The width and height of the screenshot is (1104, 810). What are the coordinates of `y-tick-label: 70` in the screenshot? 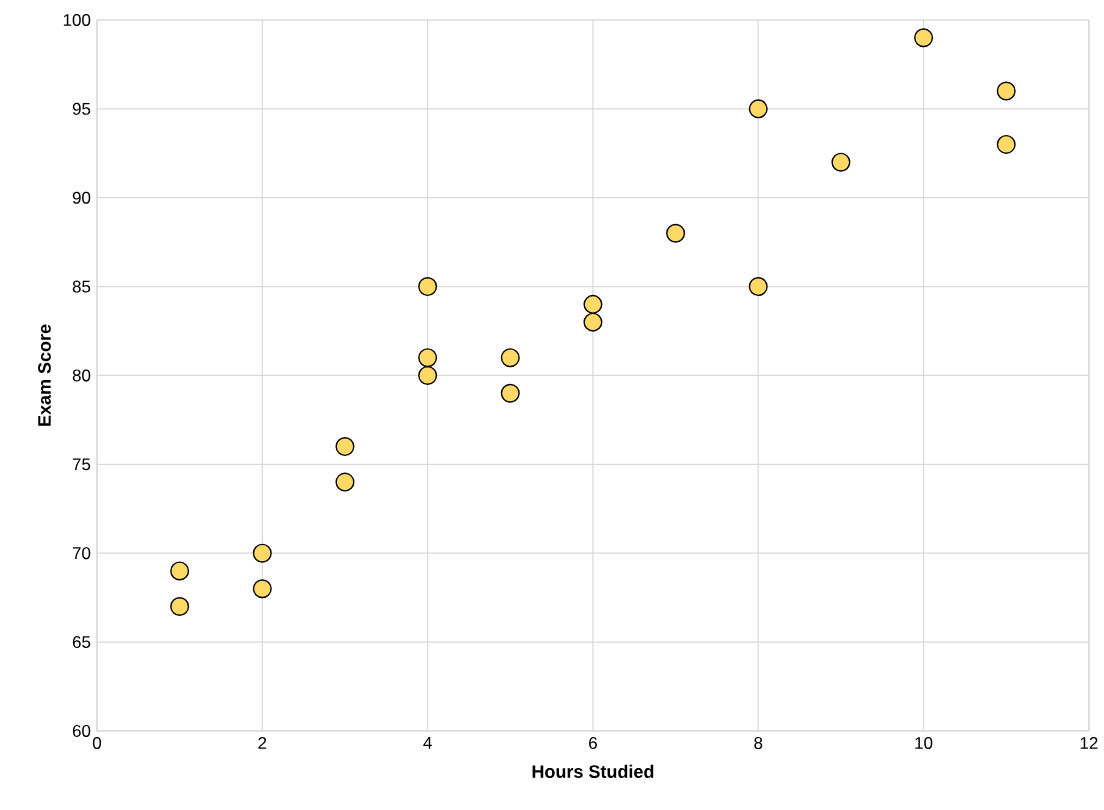 It's located at (81, 553).